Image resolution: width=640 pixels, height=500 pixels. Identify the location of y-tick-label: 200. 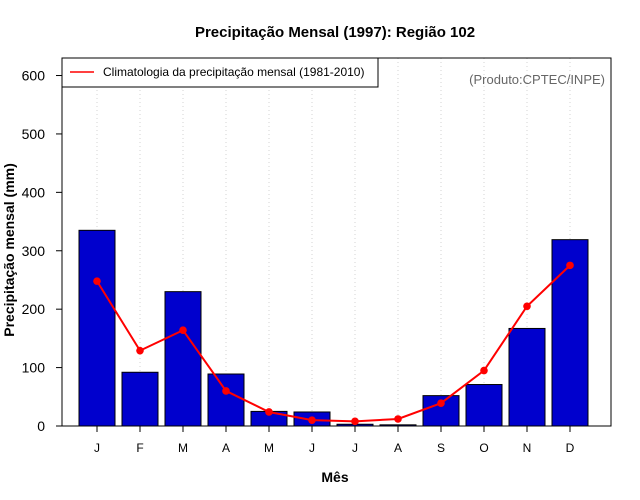
(34, 309).